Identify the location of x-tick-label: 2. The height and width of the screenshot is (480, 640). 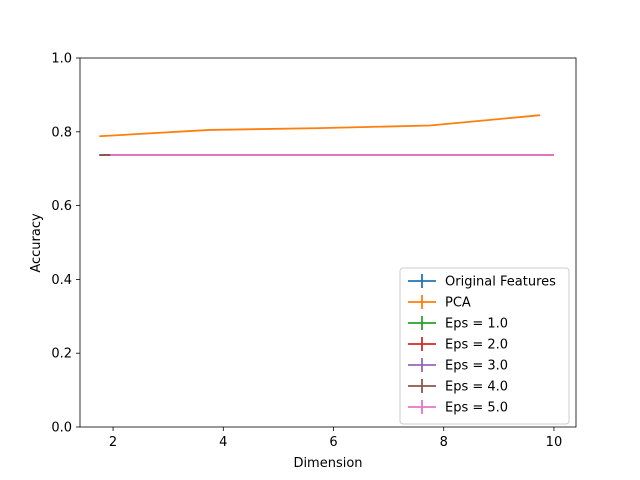
(113, 442).